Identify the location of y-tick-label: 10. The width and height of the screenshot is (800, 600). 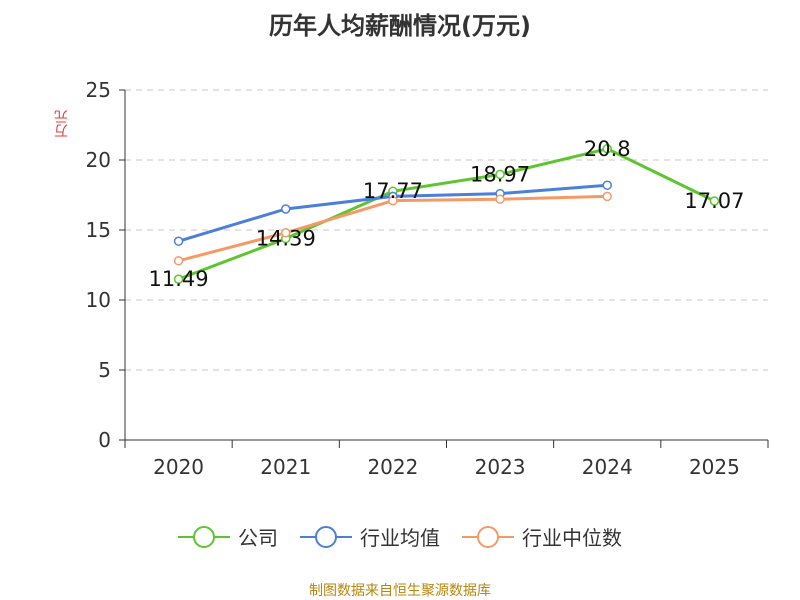
(98, 300).